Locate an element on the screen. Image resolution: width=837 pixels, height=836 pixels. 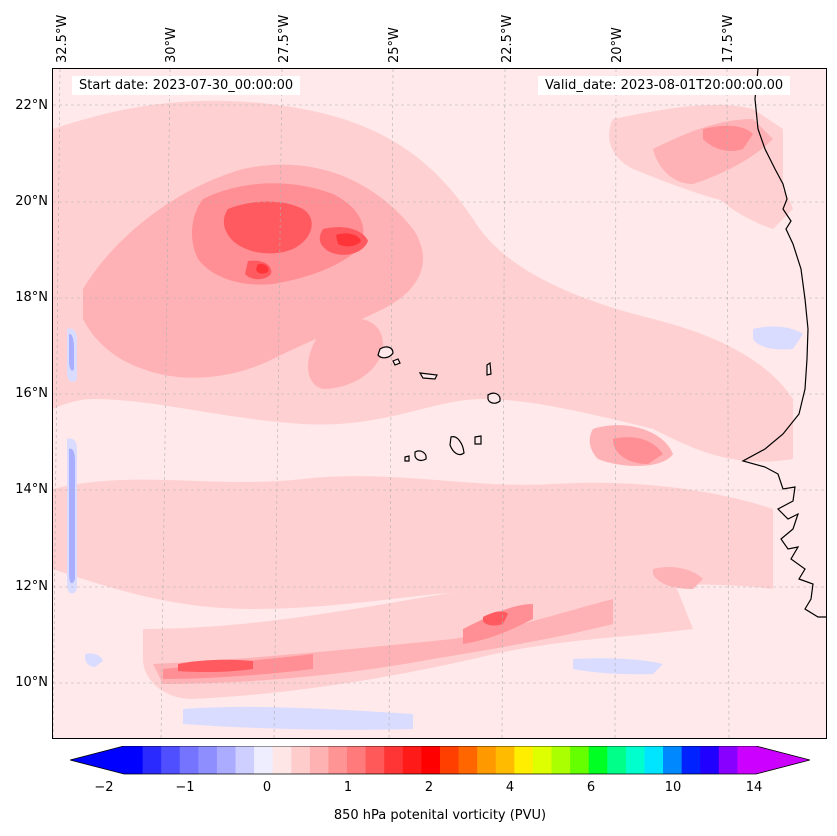
lat-label-18n: 18°N is located at coordinates (31, 297).